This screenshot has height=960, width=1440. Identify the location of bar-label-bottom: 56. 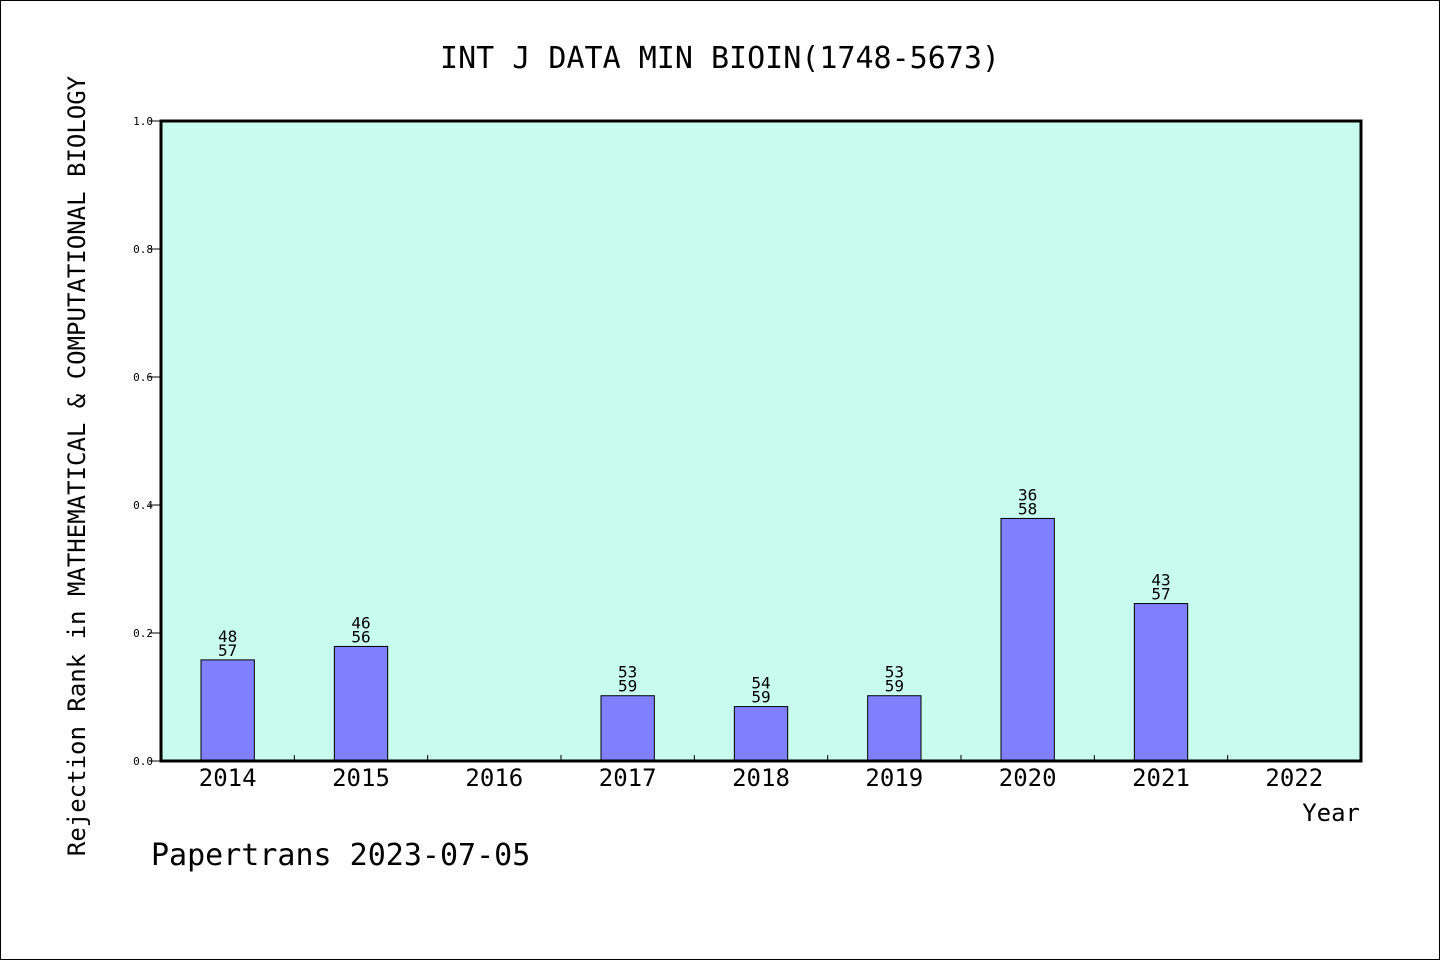
(360, 636).